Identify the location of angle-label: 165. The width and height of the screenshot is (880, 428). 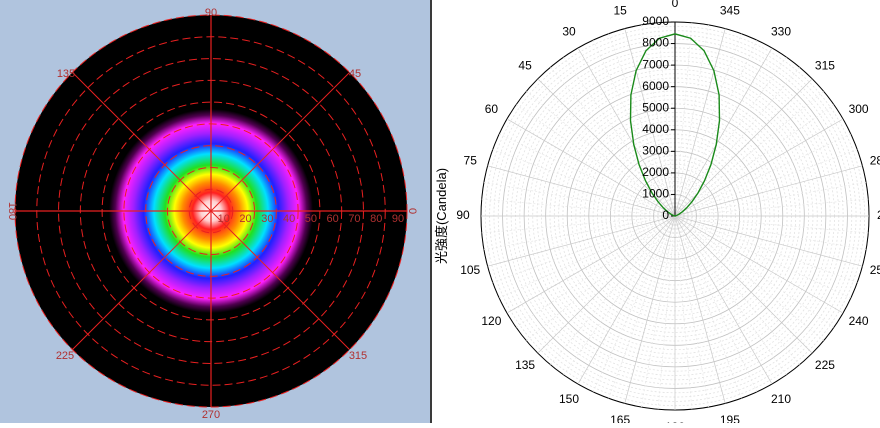
(620, 418).